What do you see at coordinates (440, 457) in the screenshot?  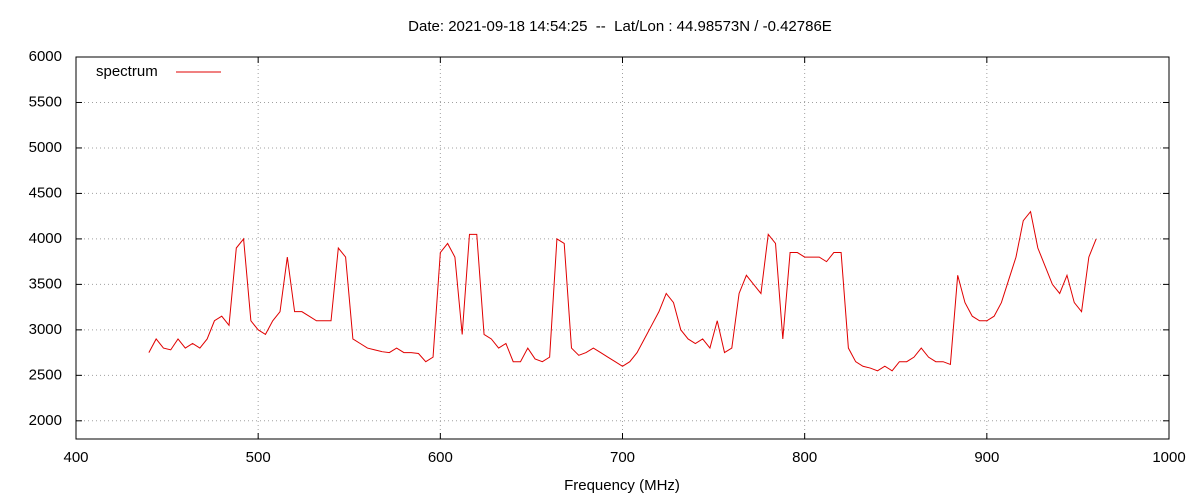 I see `x-tick-label: 600` at bounding box center [440, 457].